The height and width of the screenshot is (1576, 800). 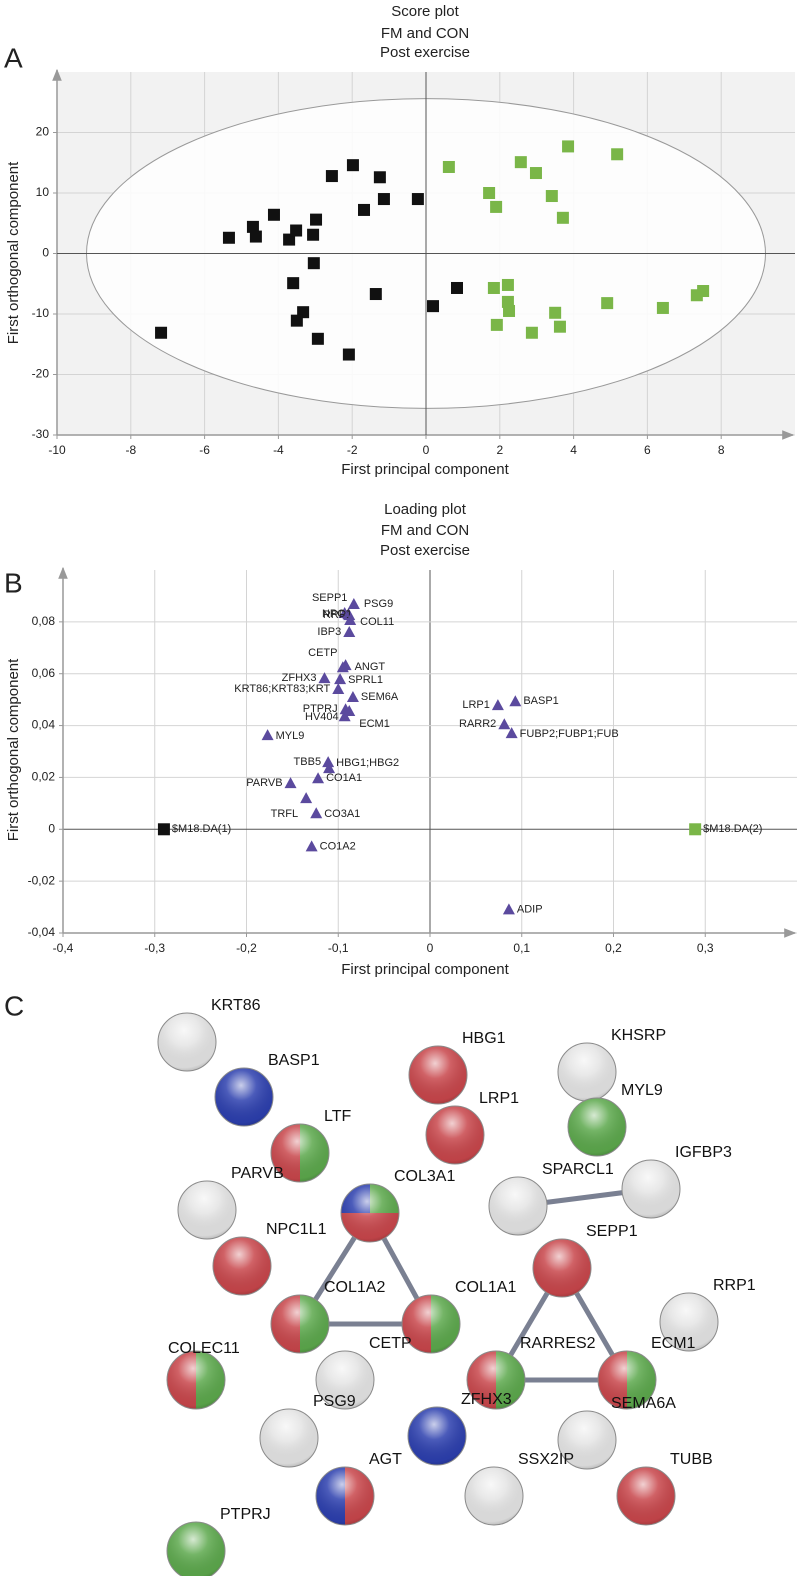 What do you see at coordinates (546, 1459) in the screenshot?
I see `node-label: SSX2IP` at bounding box center [546, 1459].